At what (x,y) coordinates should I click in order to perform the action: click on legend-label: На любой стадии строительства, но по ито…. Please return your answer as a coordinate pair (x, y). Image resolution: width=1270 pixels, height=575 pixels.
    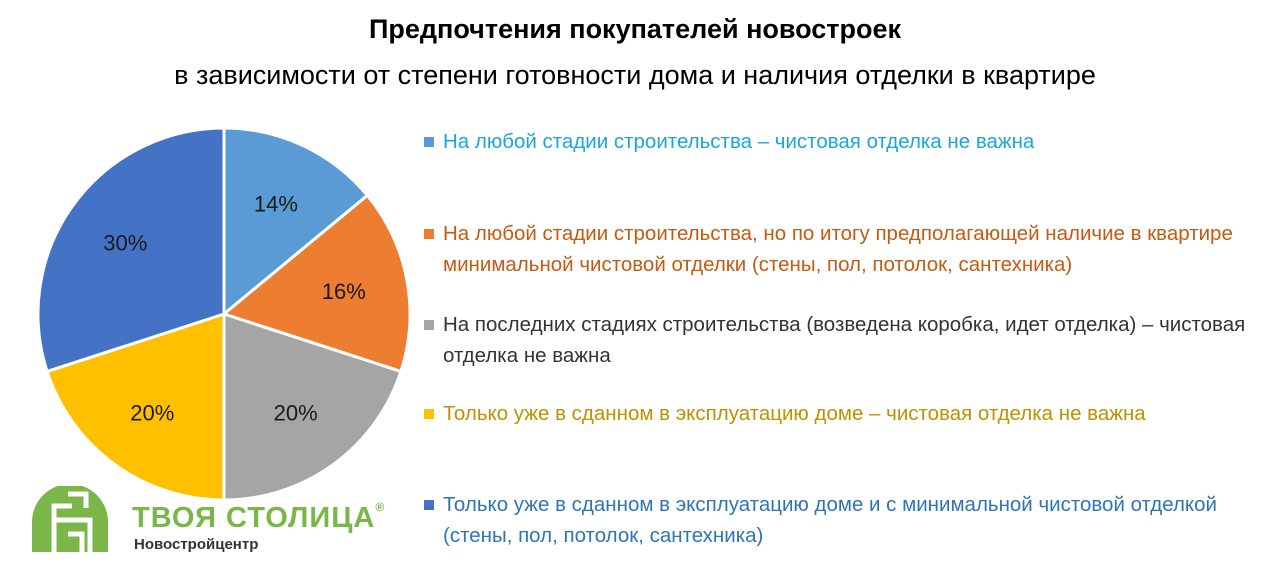
    Looking at the image, I should click on (838, 249).